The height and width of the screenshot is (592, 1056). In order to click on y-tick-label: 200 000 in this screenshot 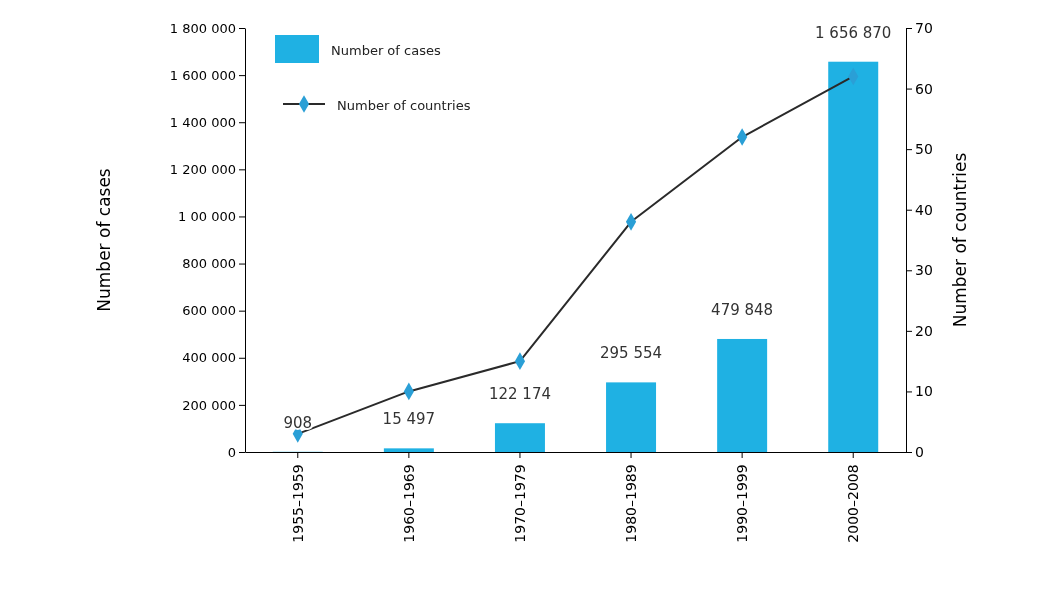, I will do `click(209, 405)`.